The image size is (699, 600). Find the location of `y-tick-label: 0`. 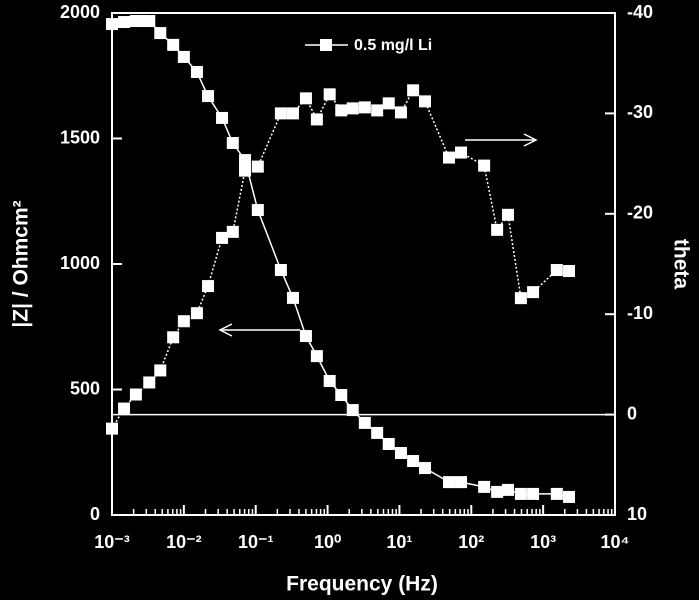

y-tick-label: 0 is located at coordinates (95, 514).